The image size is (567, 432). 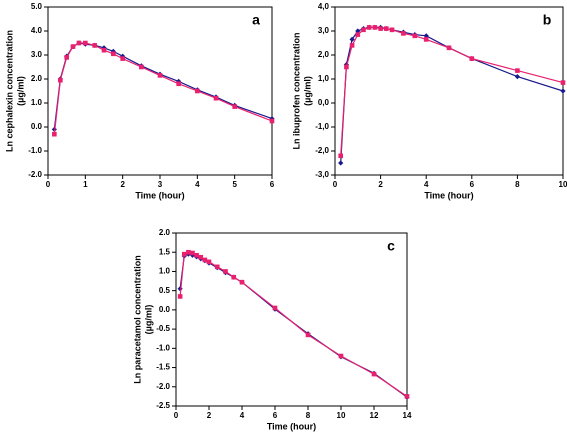 I want to click on y-axis-label: Ln ibuprofen concentration, so click(x=296, y=91).